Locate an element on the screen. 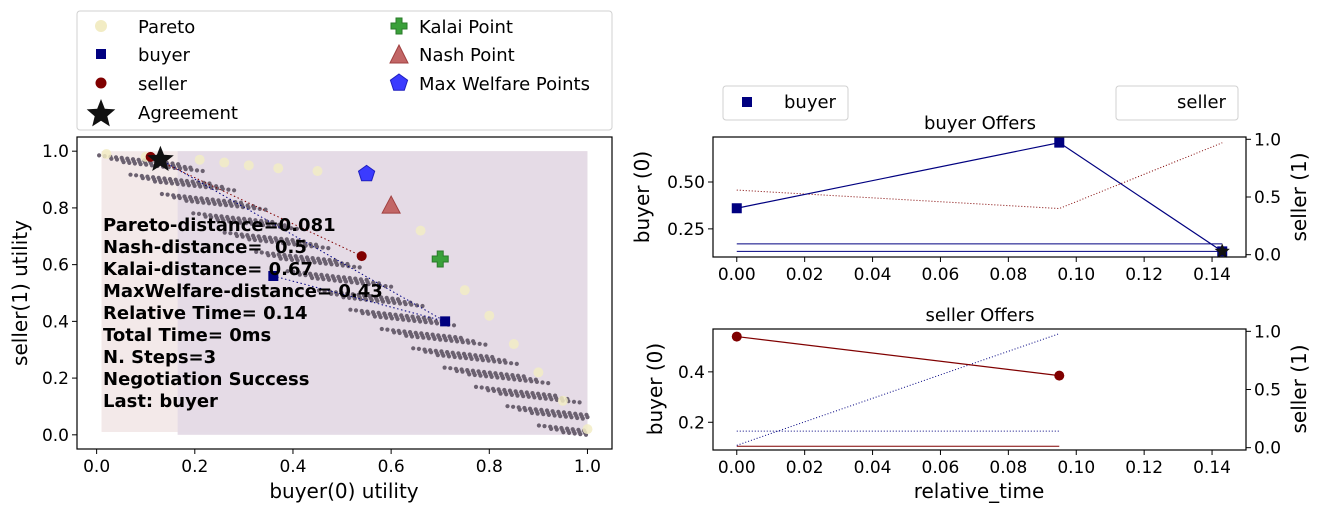 The image size is (1324, 518). seller-trajectory is located at coordinates (256, 206).